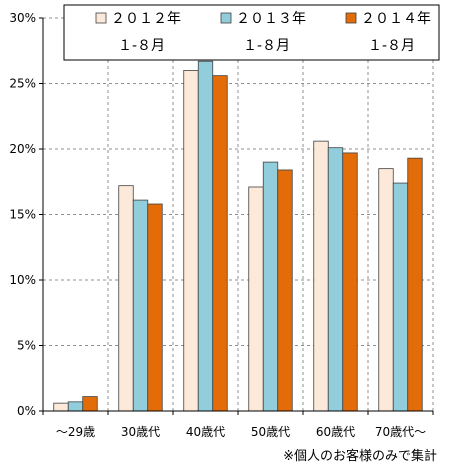 This screenshot has width=457, height=470. Describe the element at coordinates (360, 456) in the screenshot. I see `footnote: ※個人のお客様のみで集計` at that location.